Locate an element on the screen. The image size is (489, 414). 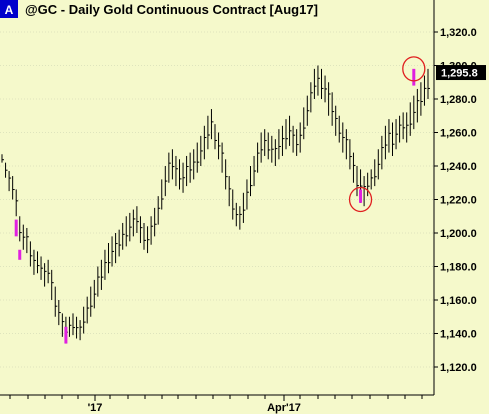
price-tick-label: 1,120.0 is located at coordinates (458, 368).